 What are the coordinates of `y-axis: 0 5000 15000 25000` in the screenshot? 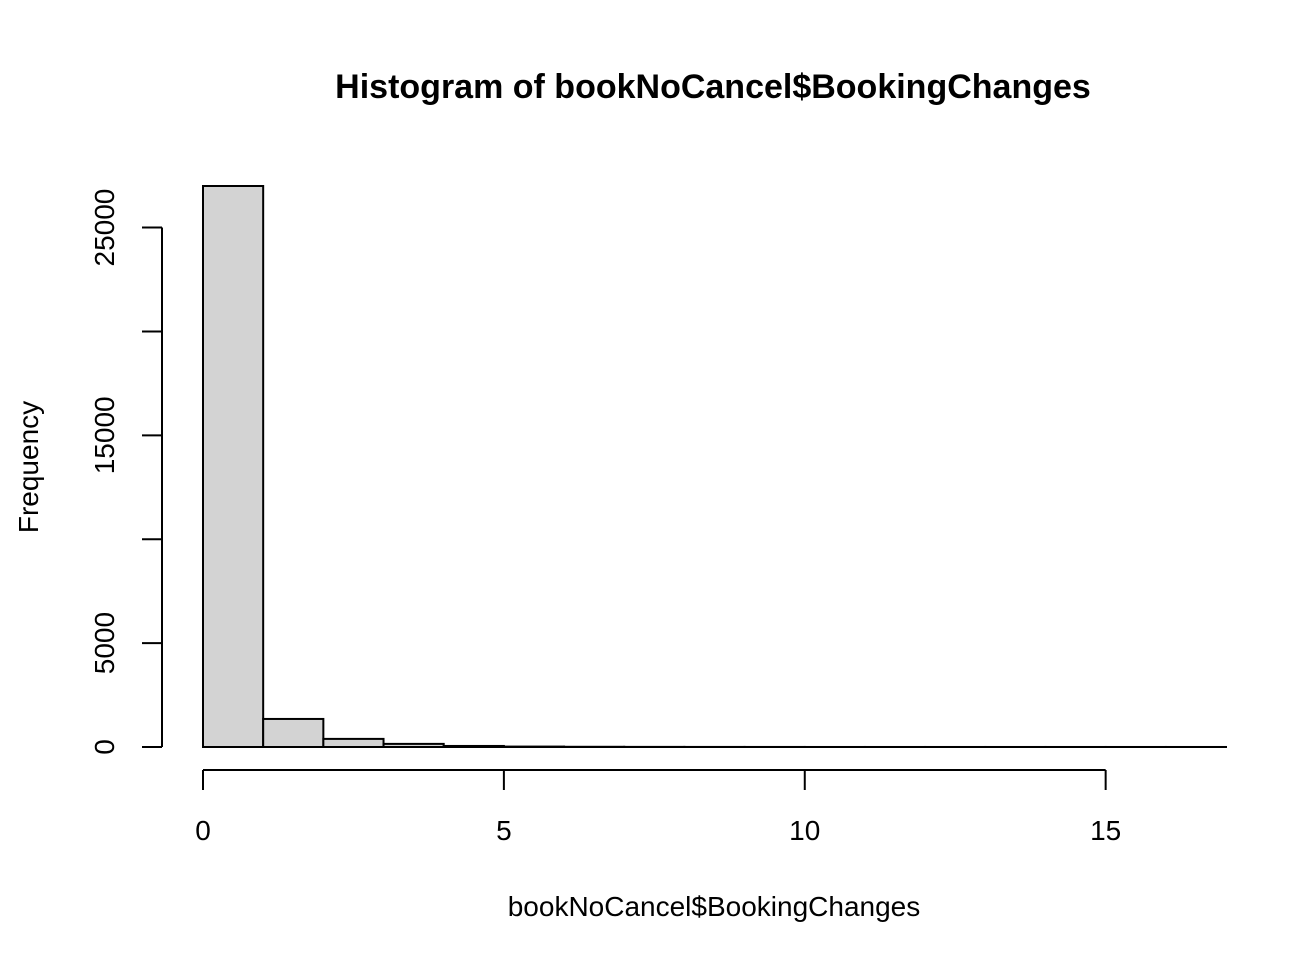 It's located at (126, 472).